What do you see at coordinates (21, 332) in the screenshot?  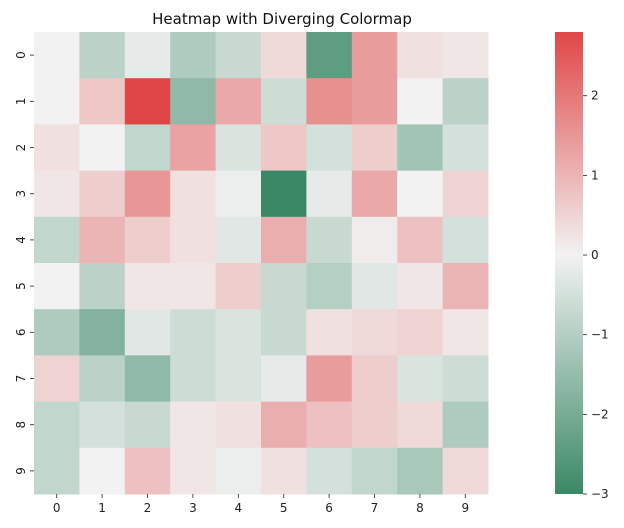 I see `y-tick-label: 6` at bounding box center [21, 332].